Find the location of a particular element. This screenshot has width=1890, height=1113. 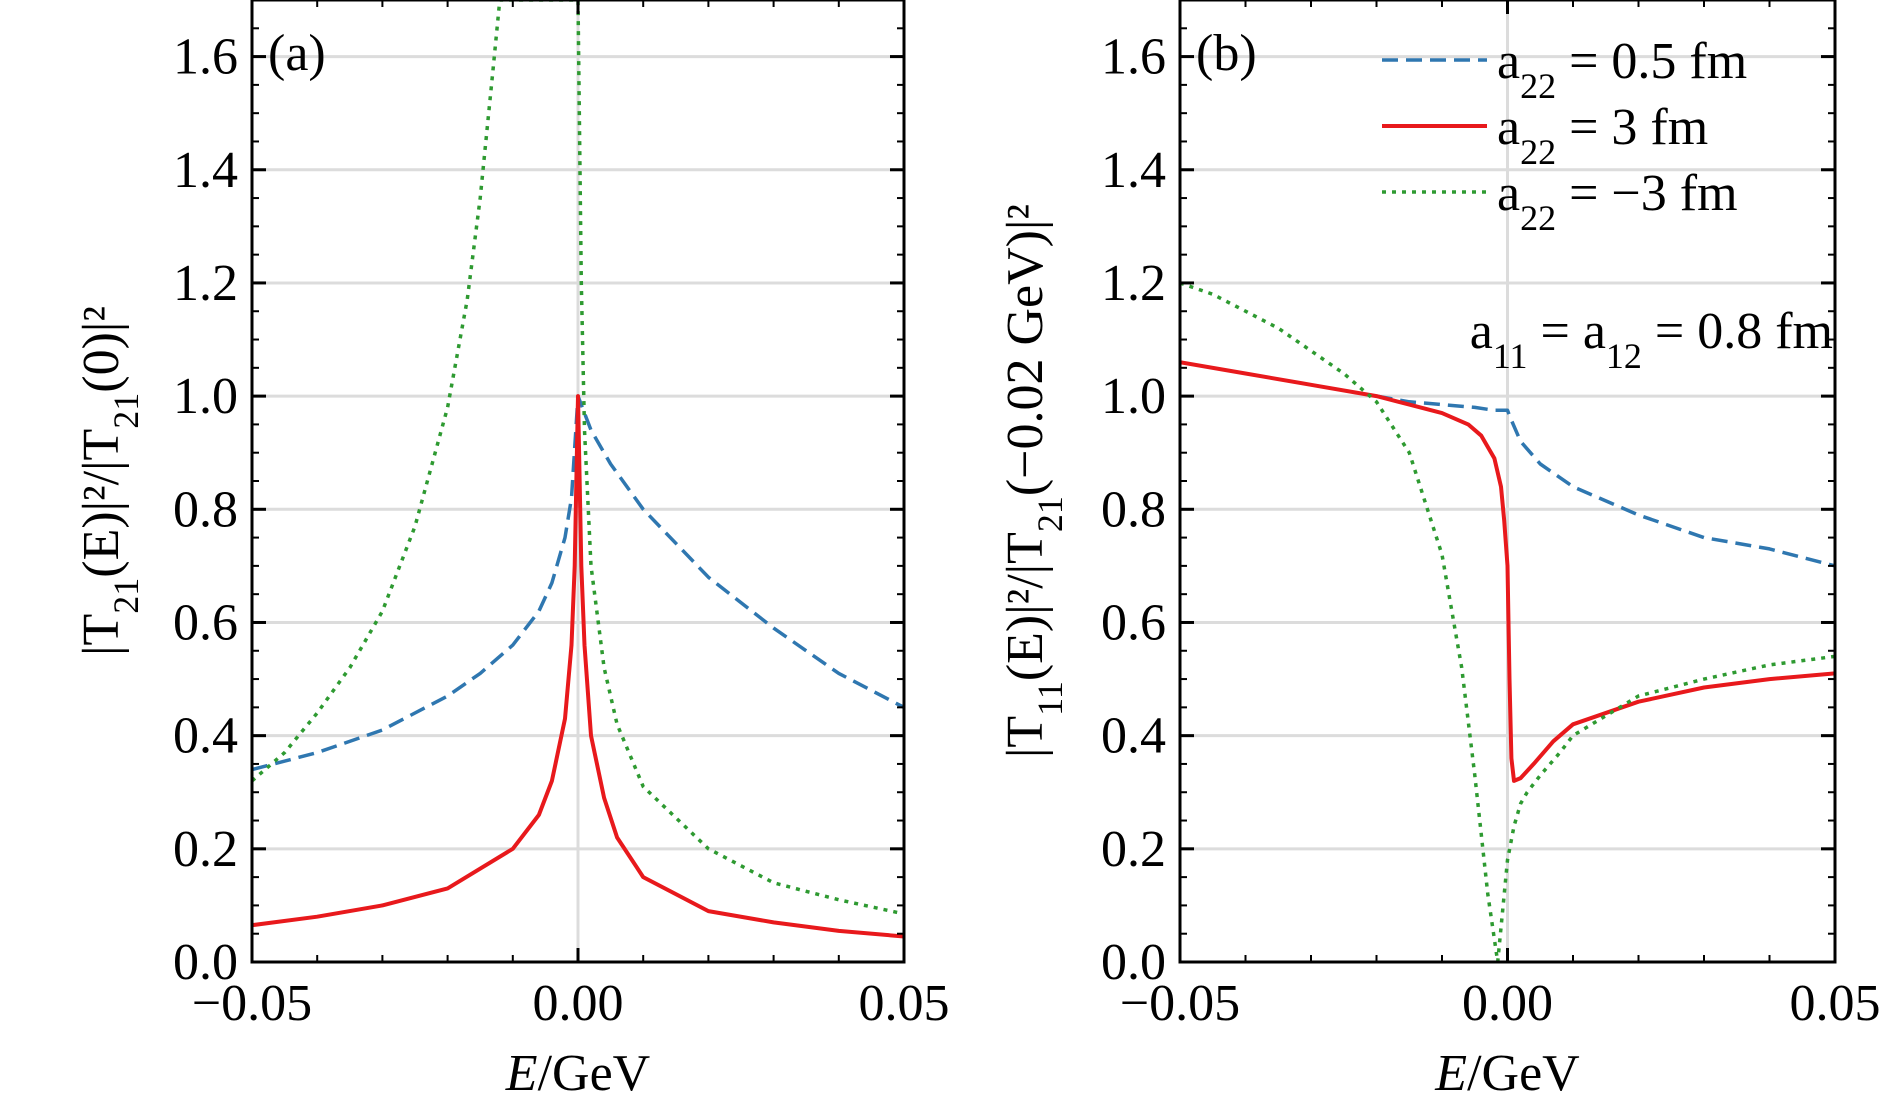

y-axis-label: |T11(E)|²/|T21(−0.02 GeV)|² is located at coordinates (1033, 481).